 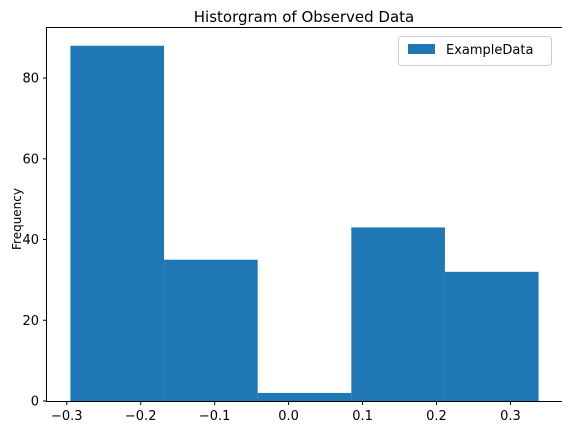 What do you see at coordinates (35, 402) in the screenshot?
I see `y-tick-label: 0` at bounding box center [35, 402].